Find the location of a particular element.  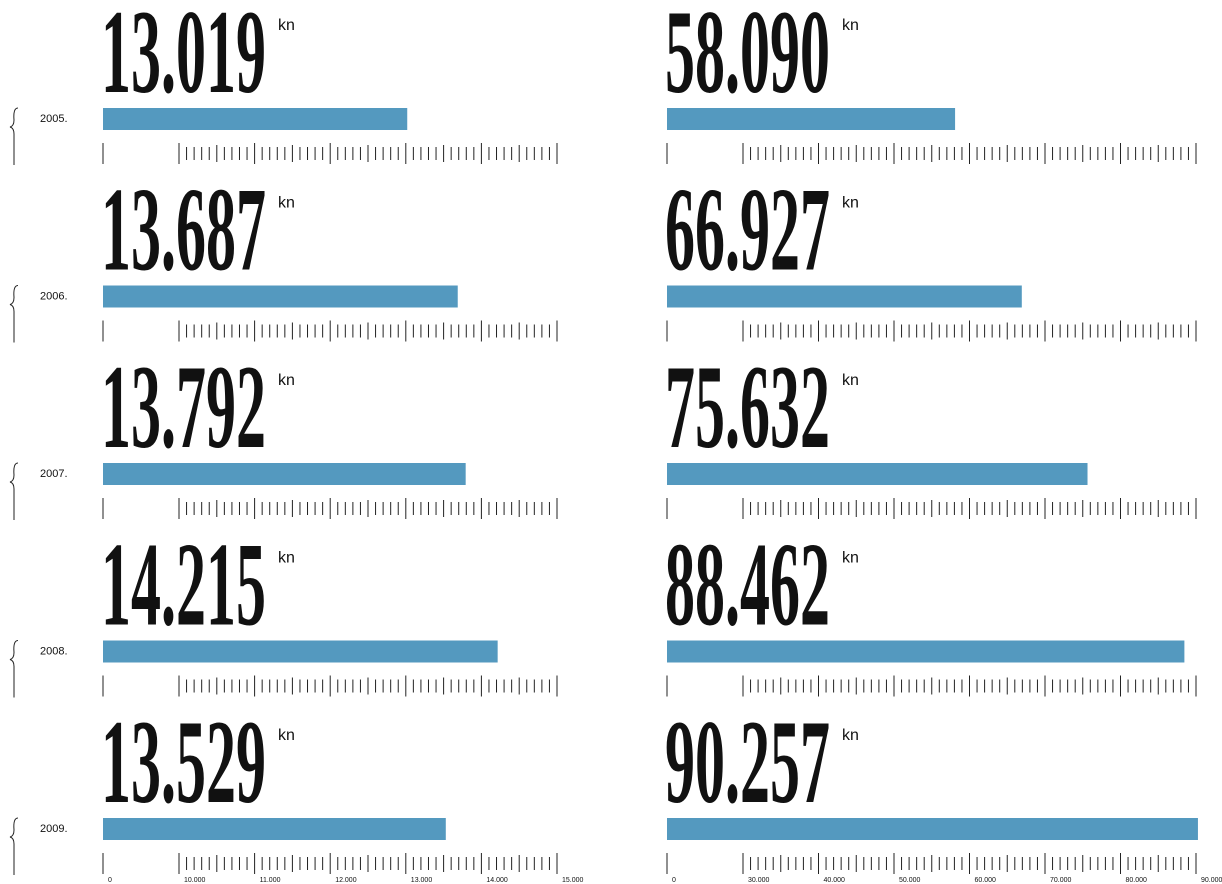

value-label: 13.687 is located at coordinates (183, 229).